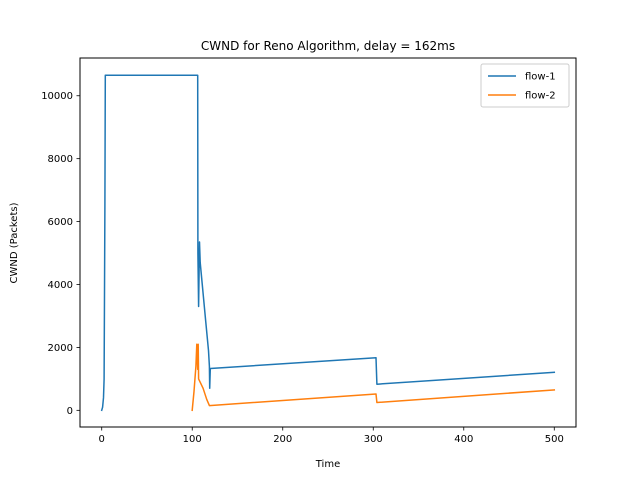 The image size is (640, 480). I want to click on legend: flow-1 flow-2, so click(525, 85).